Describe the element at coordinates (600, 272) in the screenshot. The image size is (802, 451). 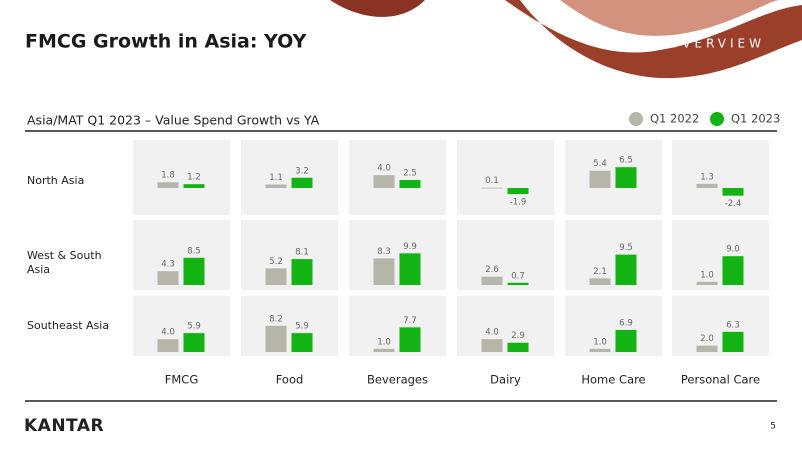
I see `value-label: 2.1` at that location.